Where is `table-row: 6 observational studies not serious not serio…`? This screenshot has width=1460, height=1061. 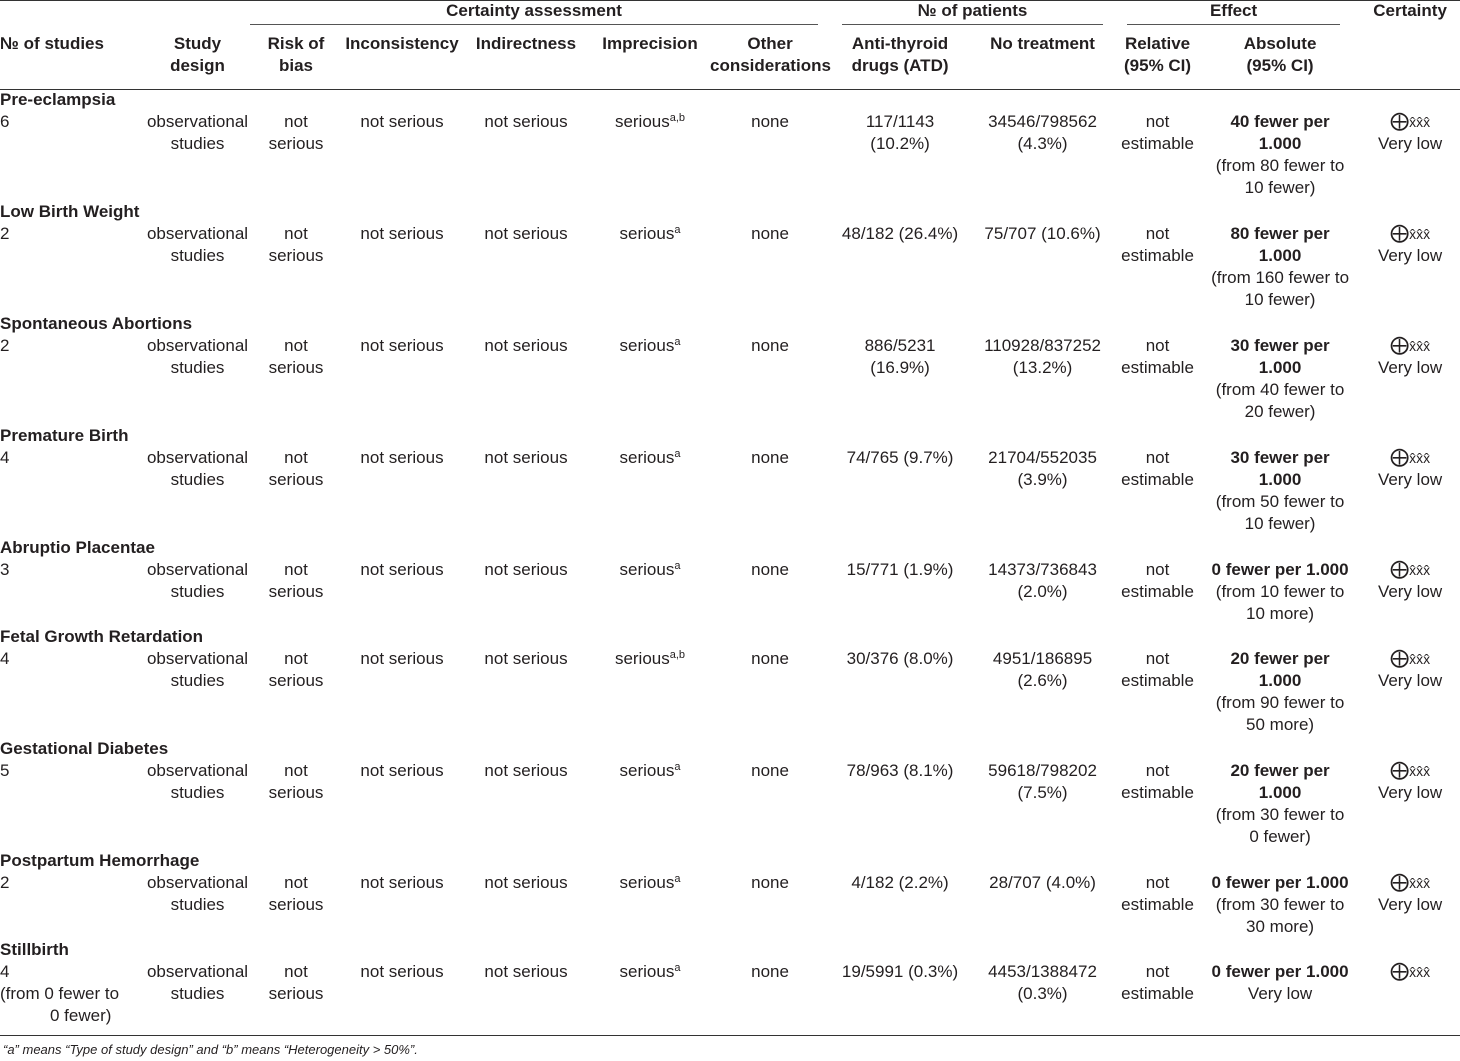
table-row: 6 observational studies not serious not serio… is located at coordinates (730, 156).